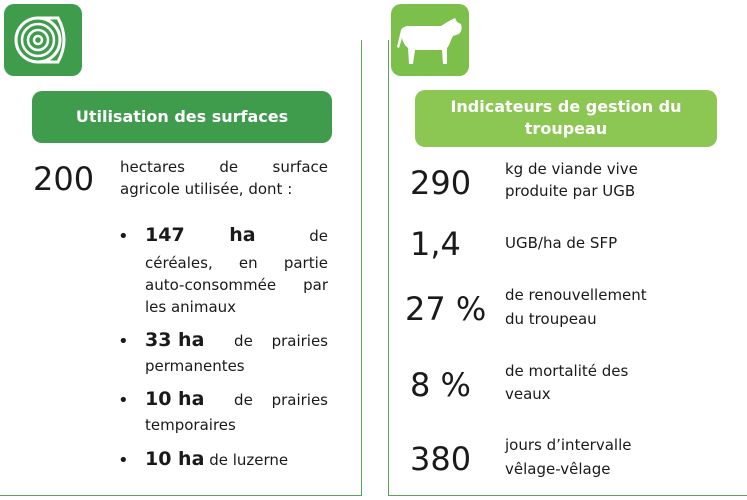 This screenshot has width=747, height=500. I want to click on permanent-line2: permanentes, so click(195, 366).